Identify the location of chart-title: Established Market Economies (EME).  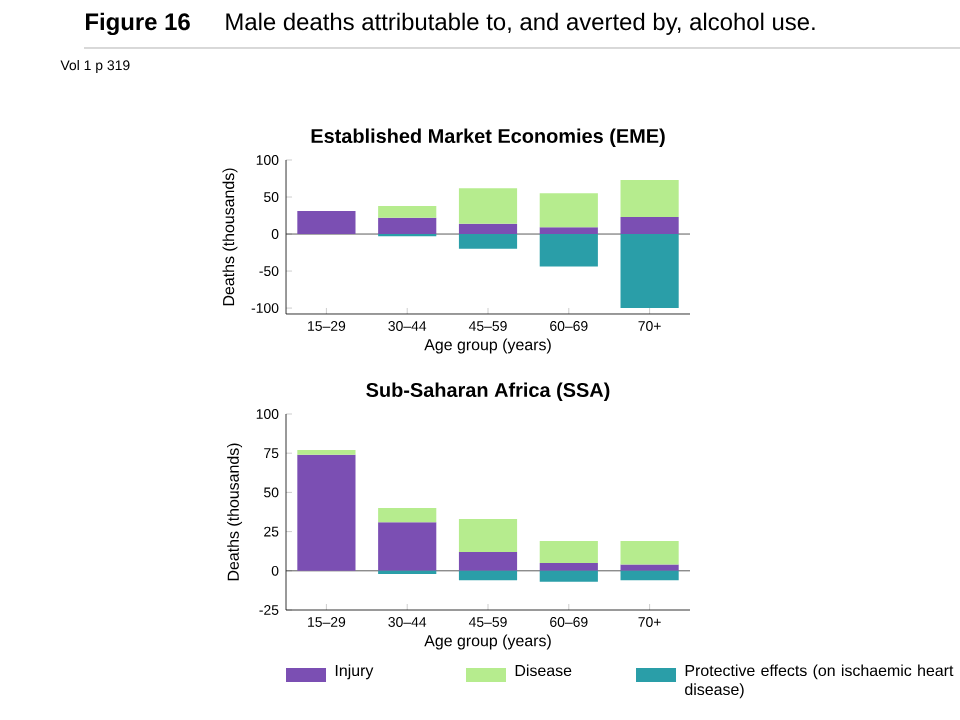
(488, 137).